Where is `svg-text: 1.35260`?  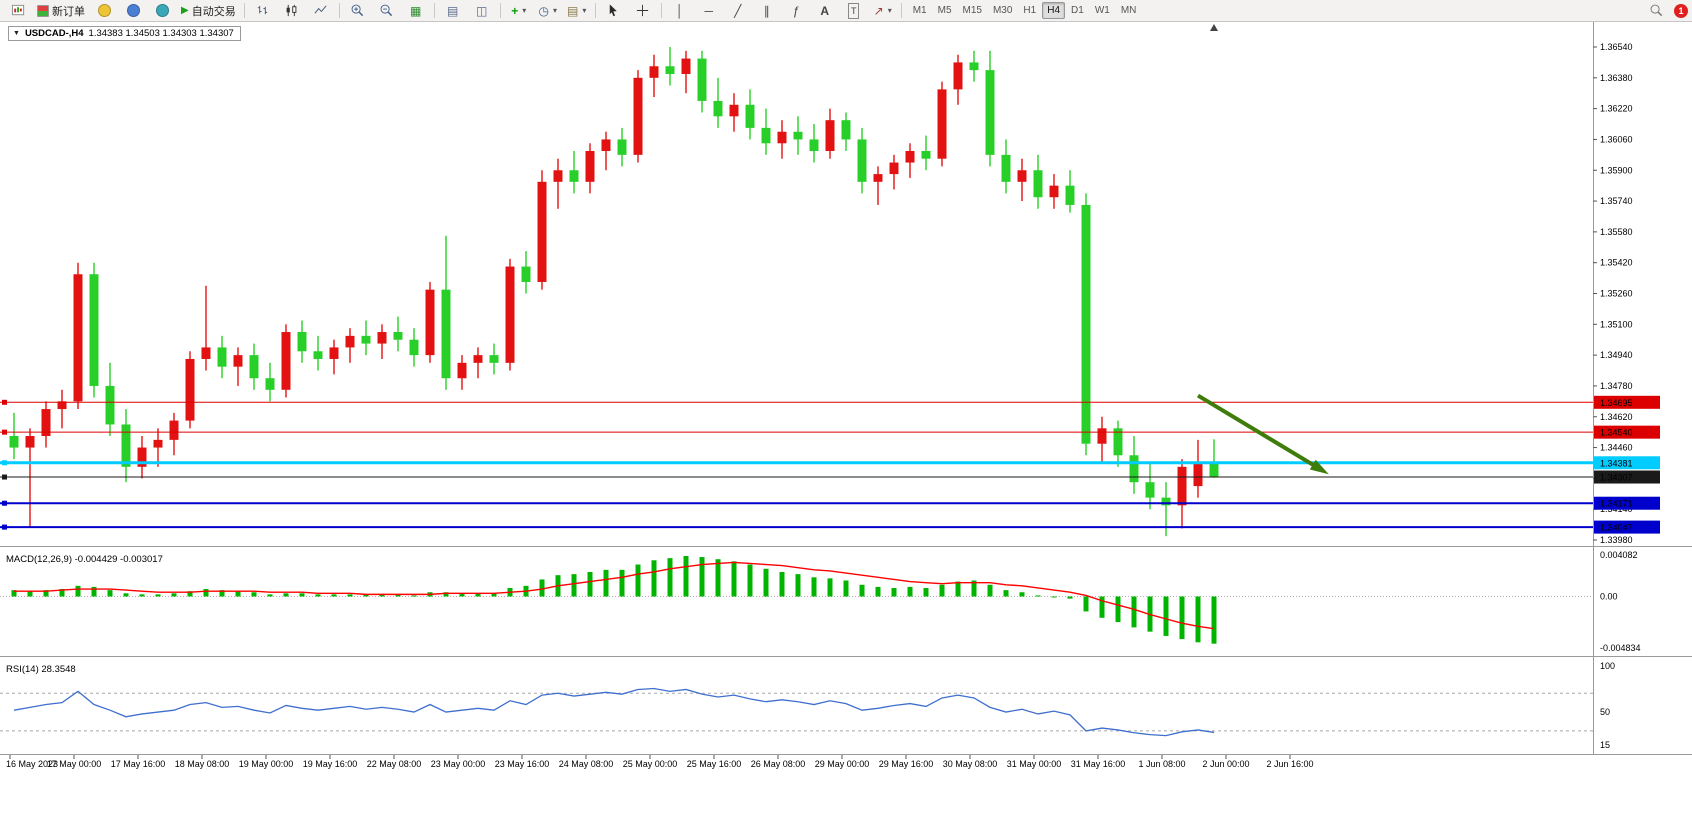
svg-text: 1.35260 is located at coordinates (1616, 294).